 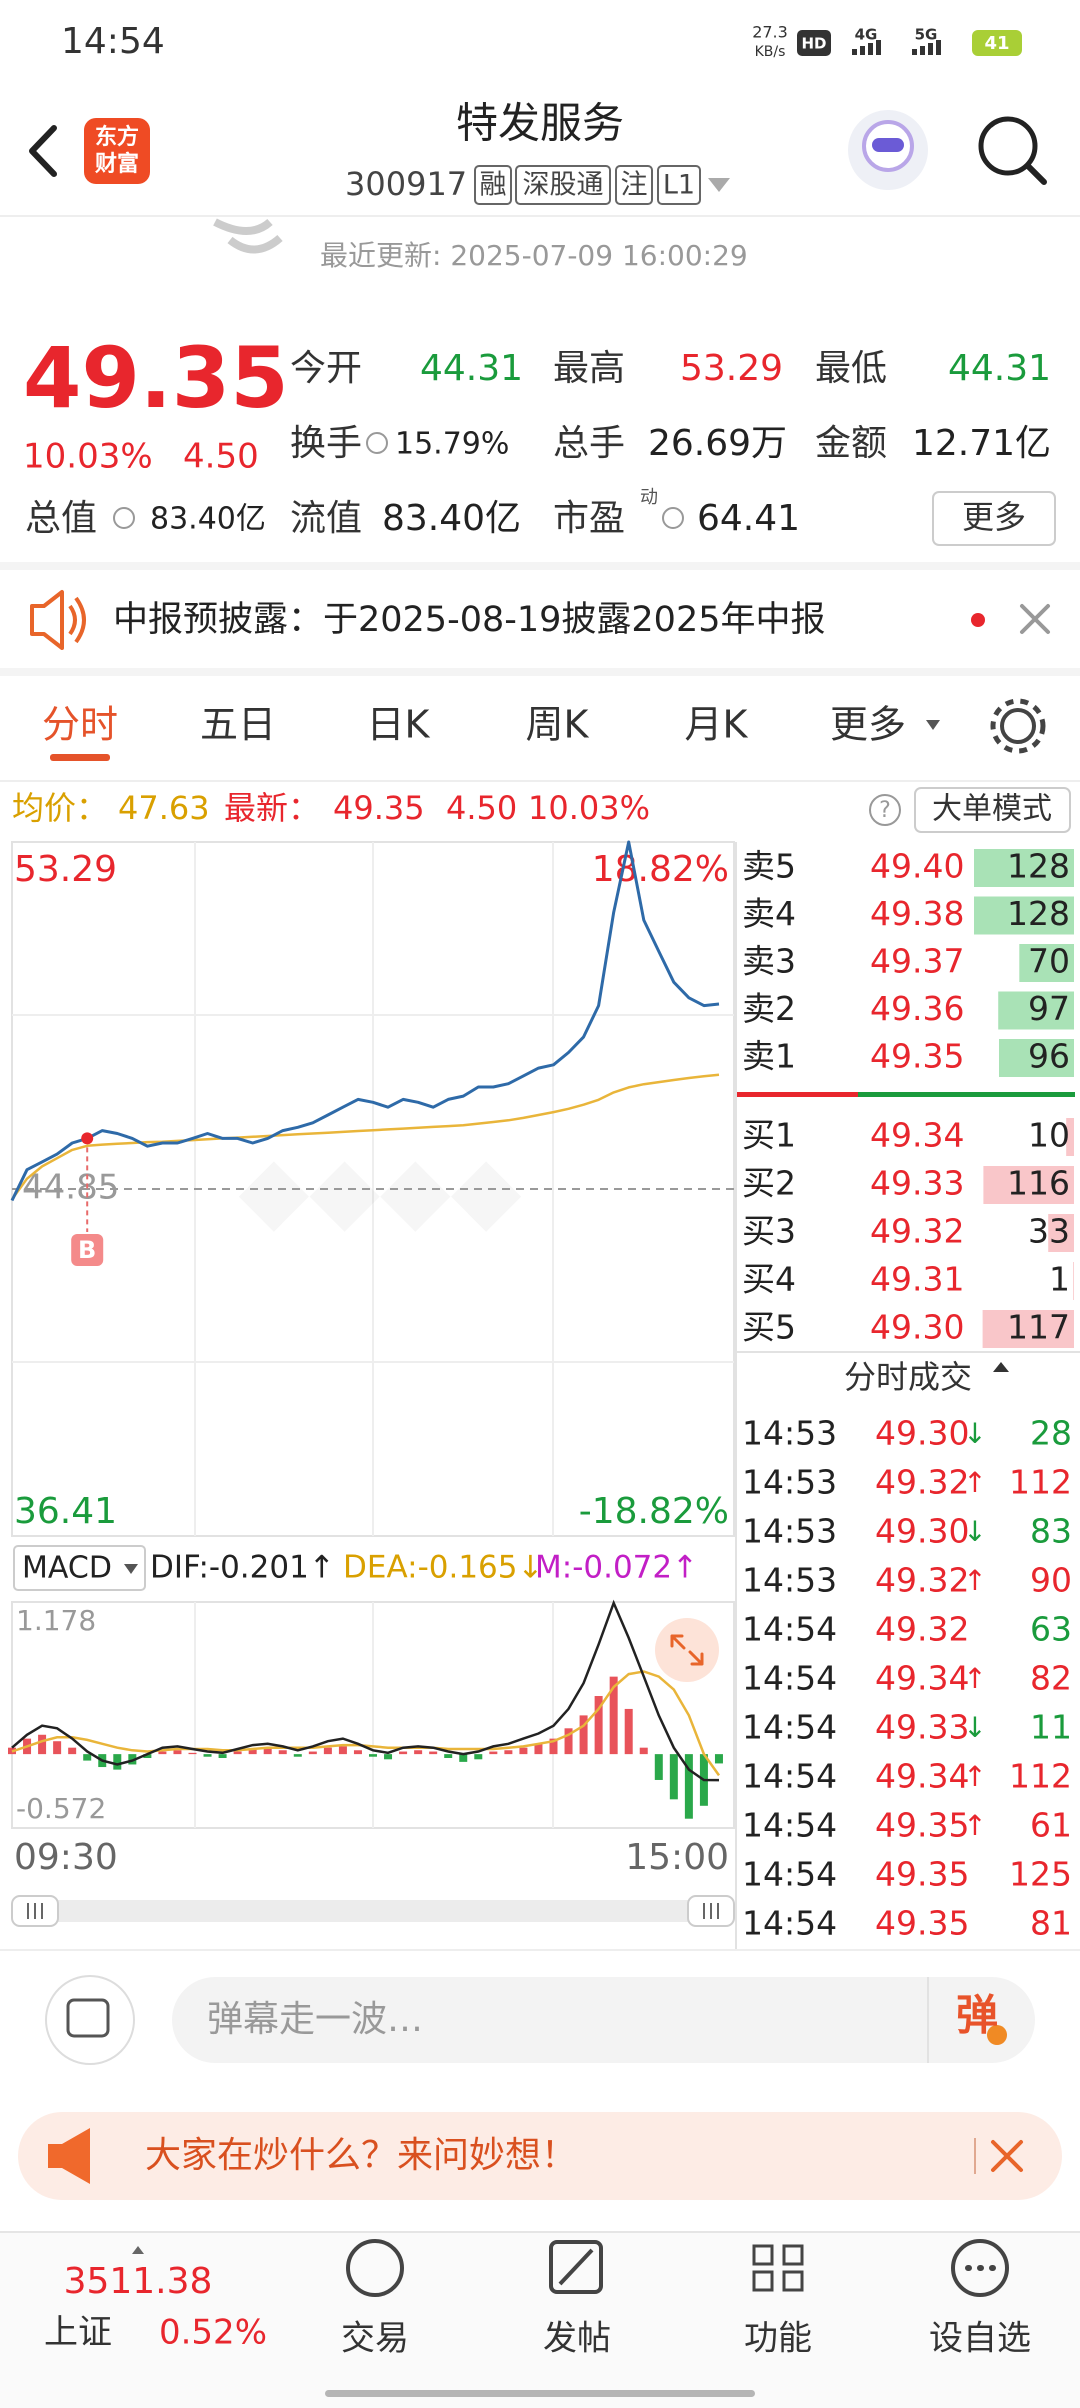 What do you see at coordinates (1059, 1279) in the screenshot?
I see `book-volume: 1` at bounding box center [1059, 1279].